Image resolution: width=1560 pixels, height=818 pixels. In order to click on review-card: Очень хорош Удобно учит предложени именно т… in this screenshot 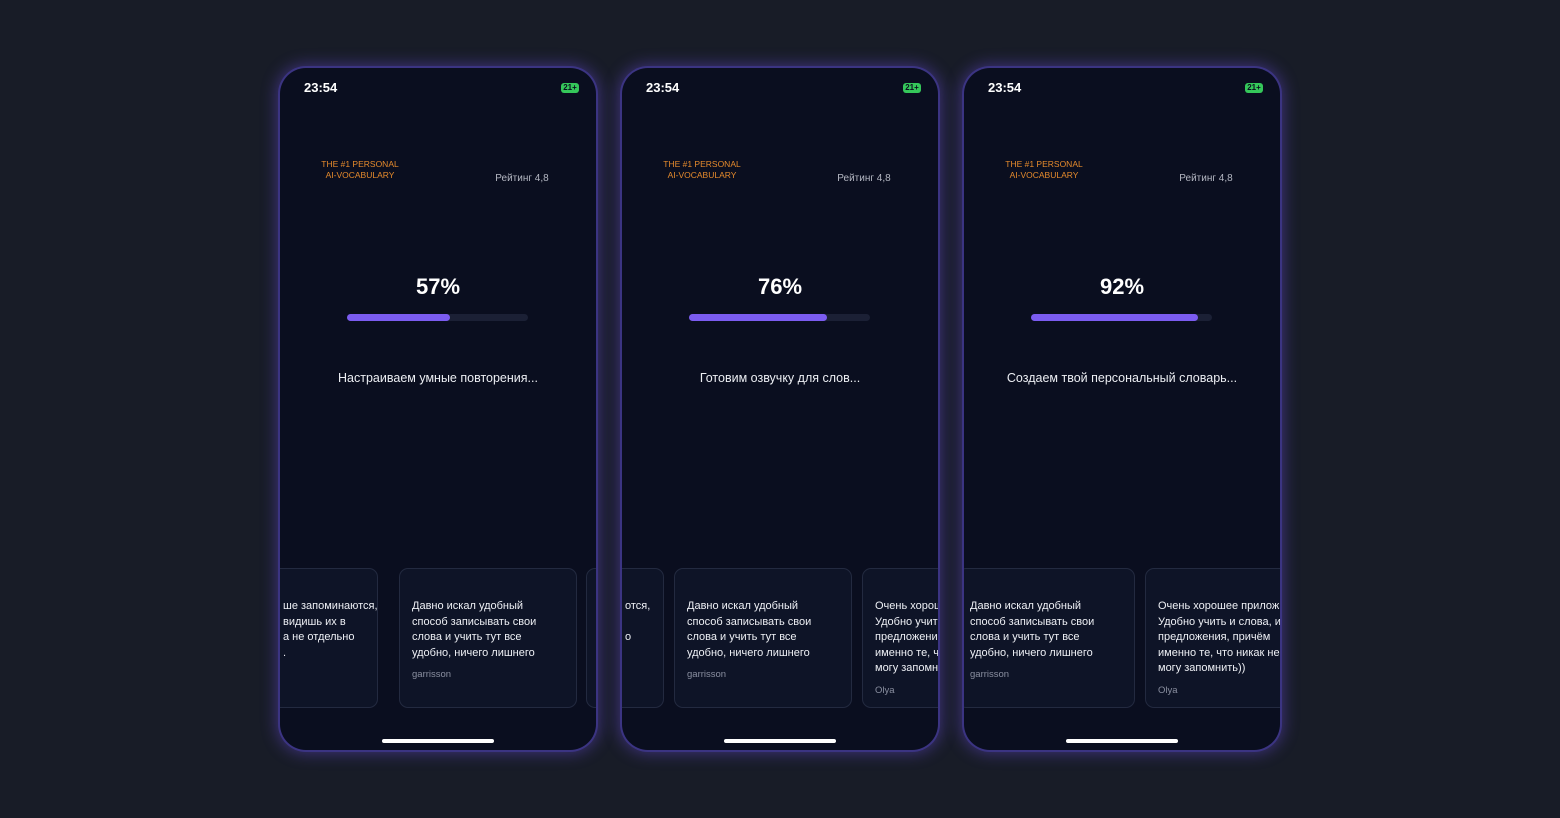, I will do `click(900, 638)`.